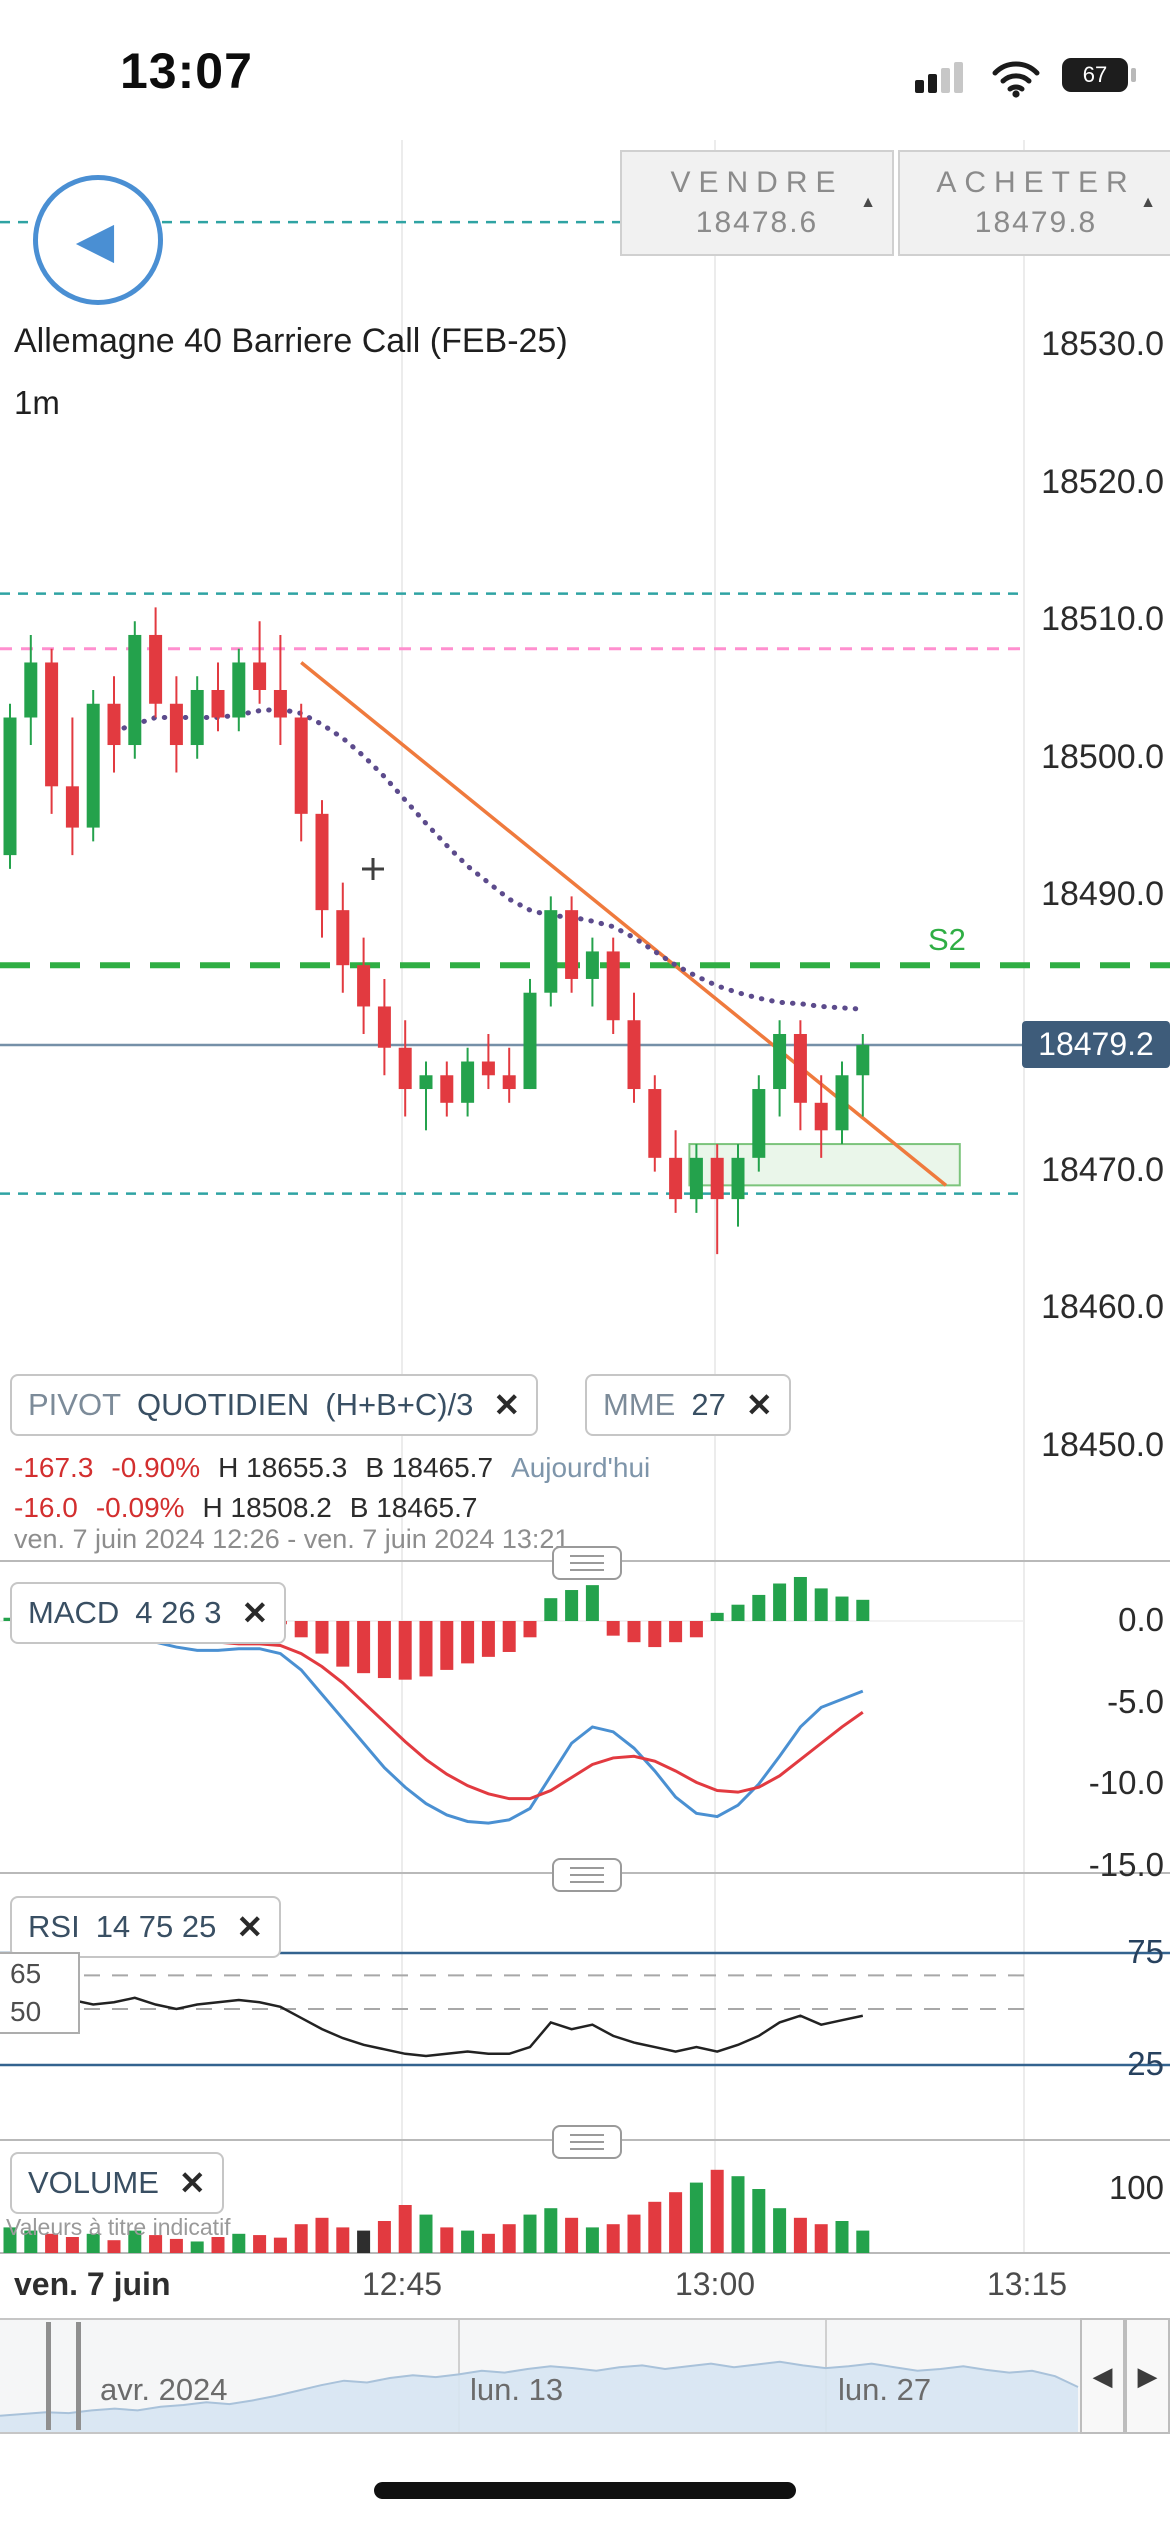 This screenshot has width=1170, height=2532. Describe the element at coordinates (93, 2182) in the screenshot. I see `volume-chip-name: VOLUME` at that location.